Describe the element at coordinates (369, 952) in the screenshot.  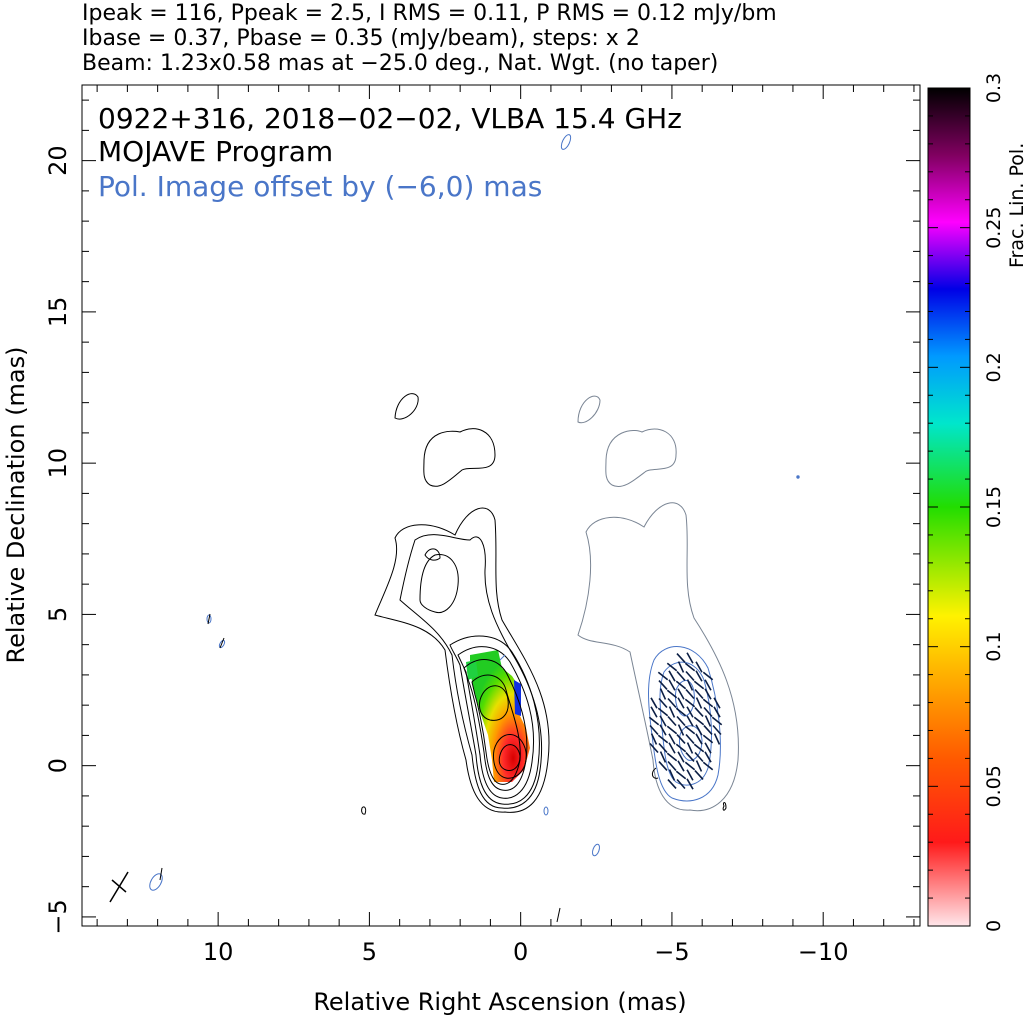
I see `x-tick-label: 5` at that location.